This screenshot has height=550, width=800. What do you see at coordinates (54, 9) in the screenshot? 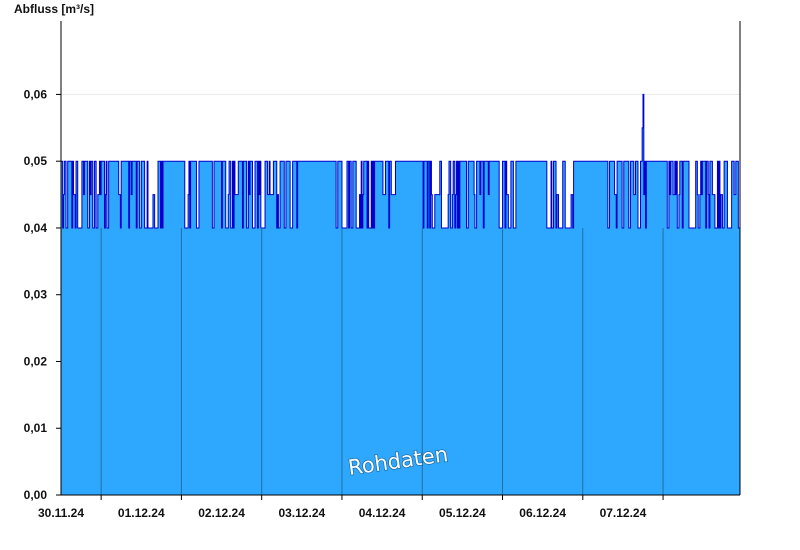
I see `y-axis-label: Abfluss [m³/s]` at bounding box center [54, 9].